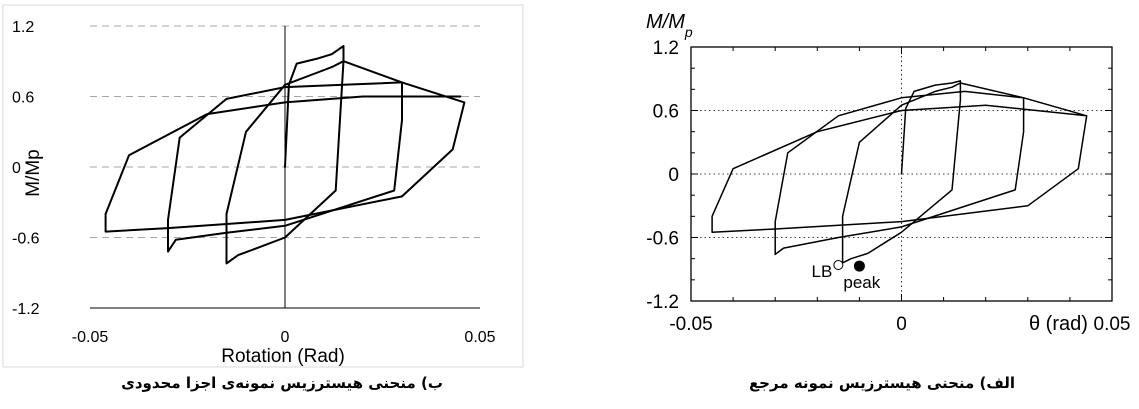  I want to click on left-x-tick-labels: -0.05 0 0.05, so click(284, 337).